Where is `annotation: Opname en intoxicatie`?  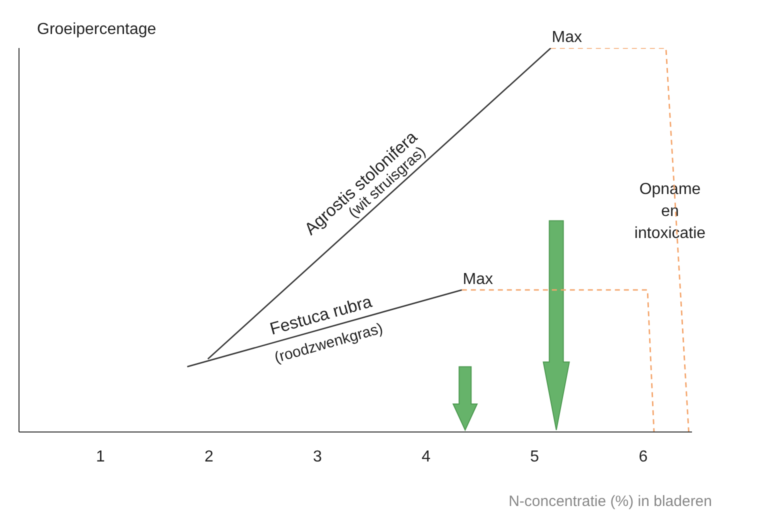
annotation: Opname en intoxicatie is located at coordinates (670, 211).